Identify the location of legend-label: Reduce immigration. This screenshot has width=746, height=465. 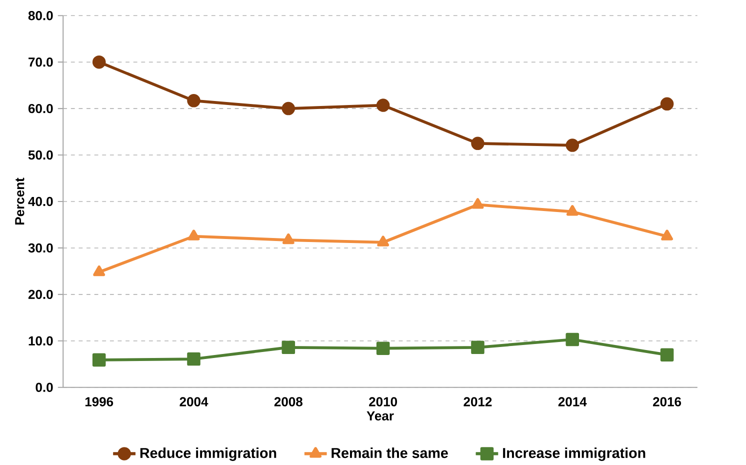
(208, 454).